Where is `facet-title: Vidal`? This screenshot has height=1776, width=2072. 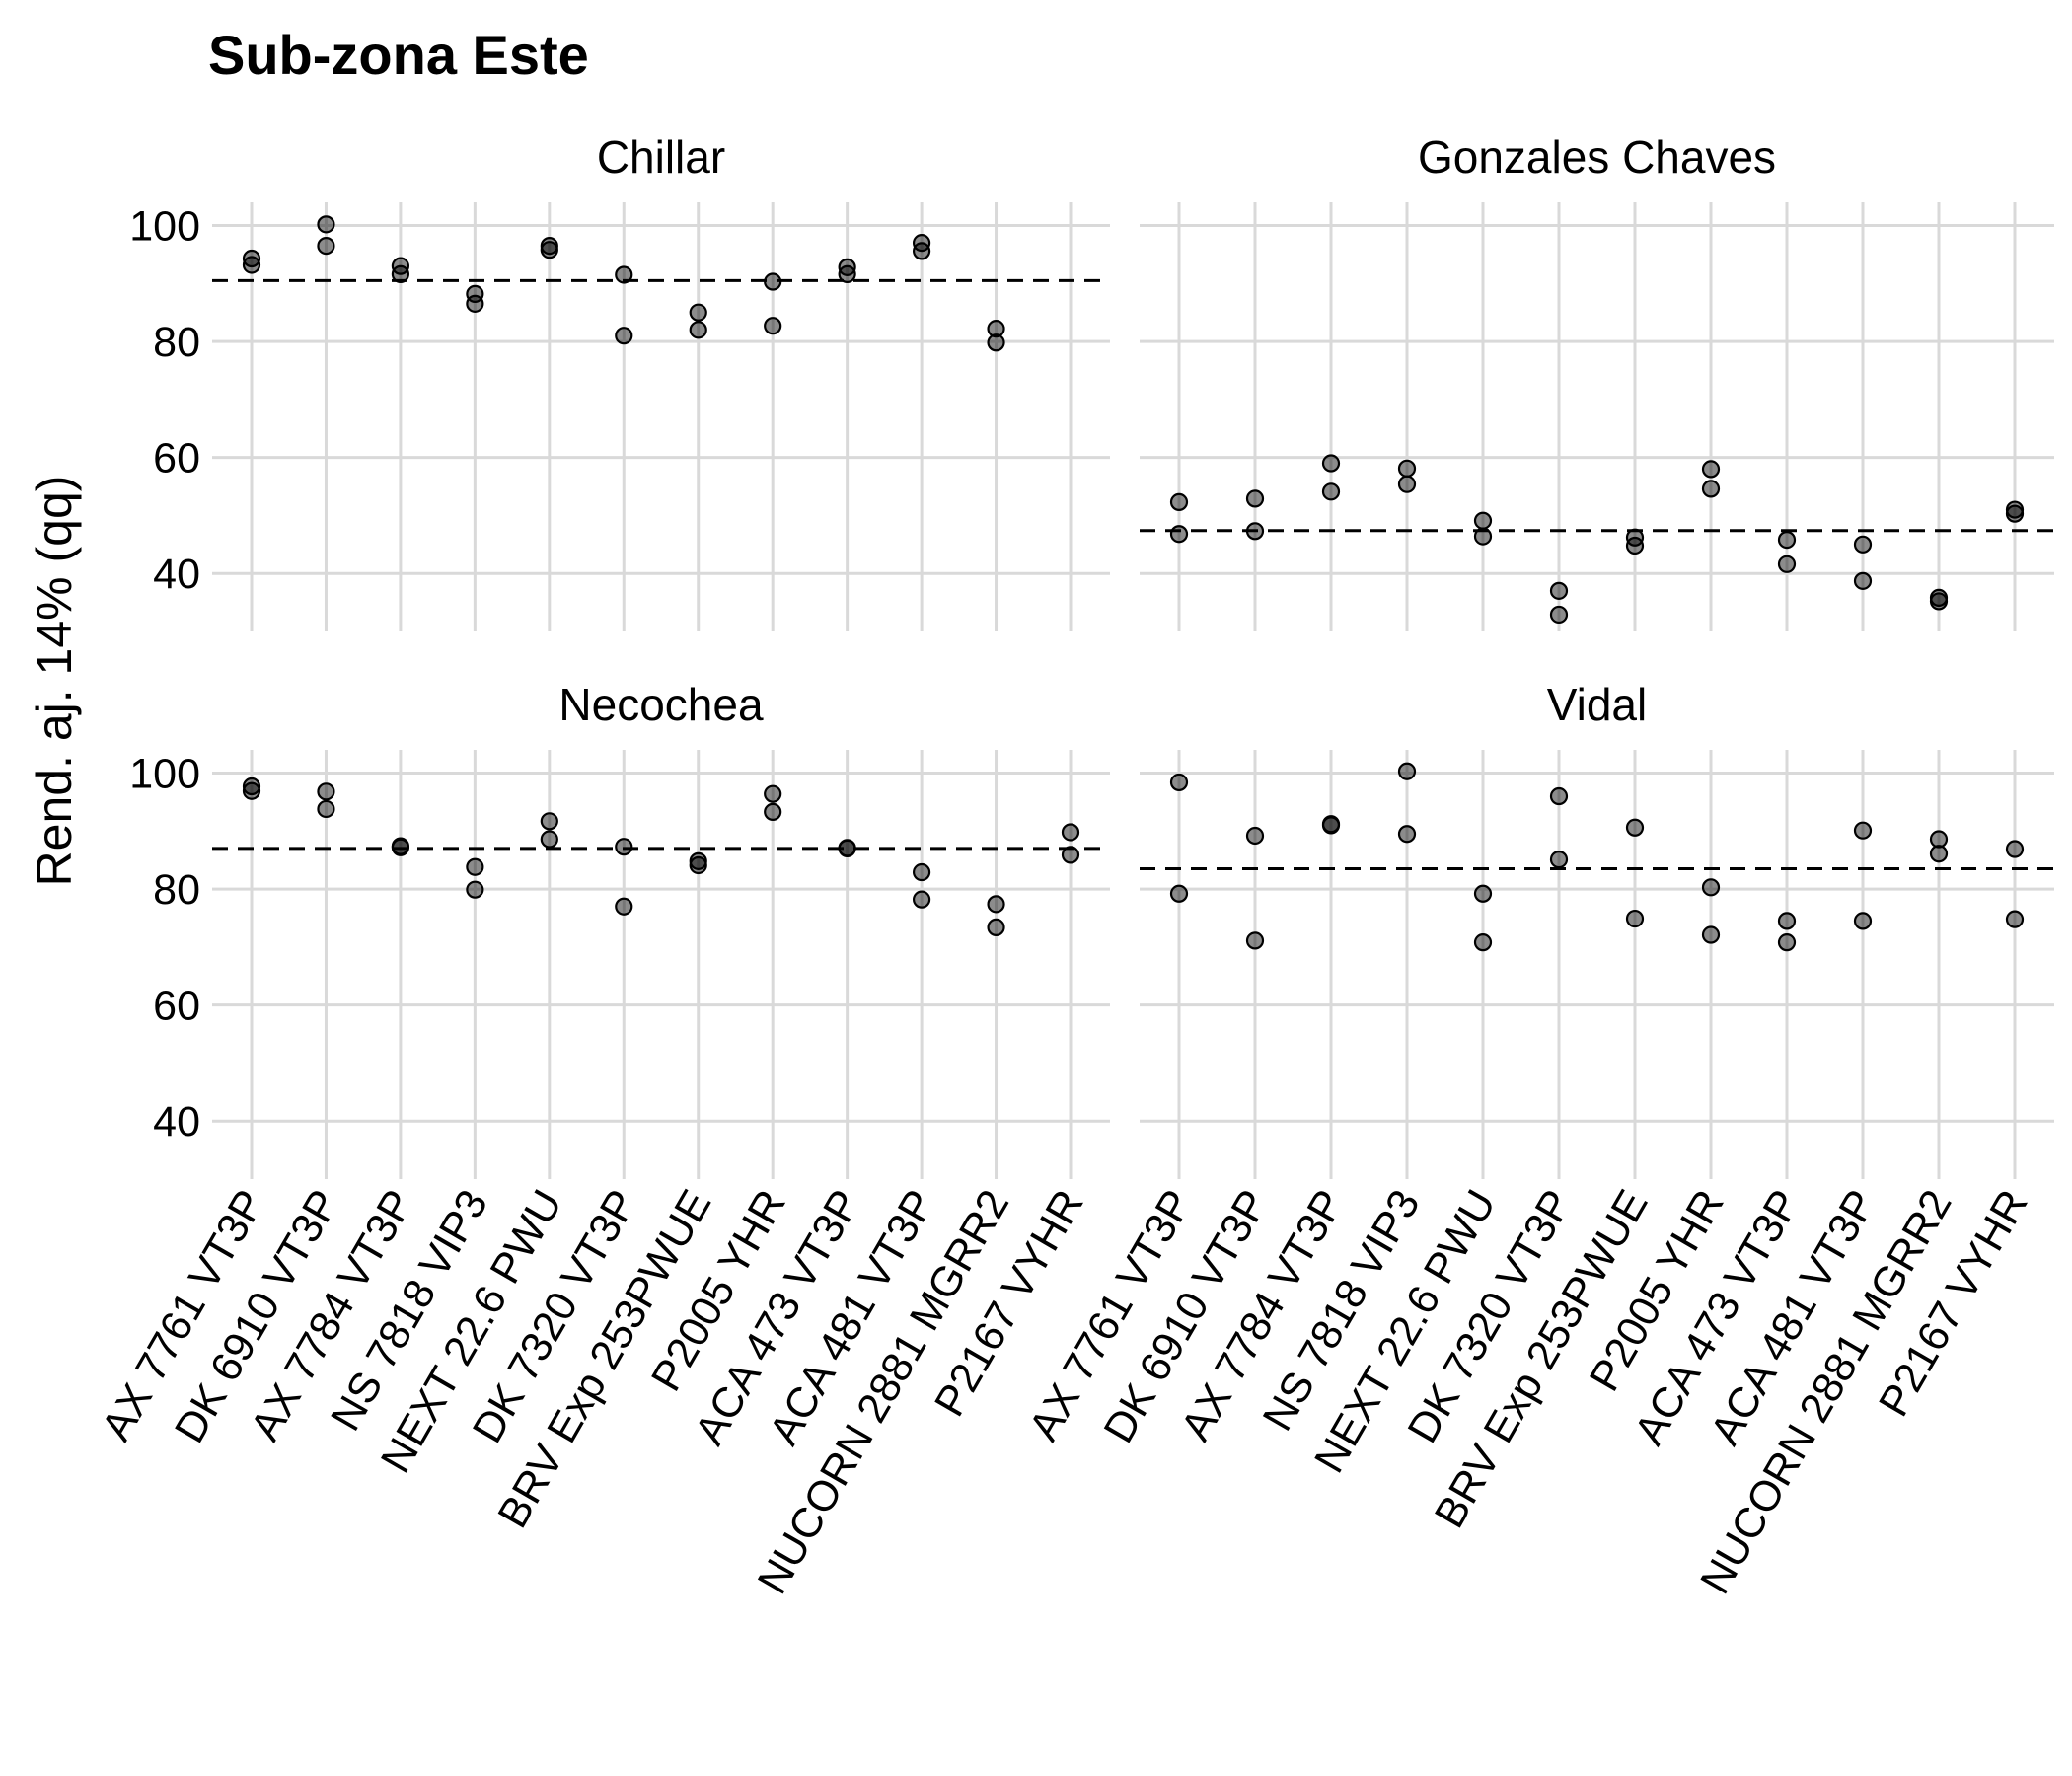 facet-title: Vidal is located at coordinates (1597, 705).